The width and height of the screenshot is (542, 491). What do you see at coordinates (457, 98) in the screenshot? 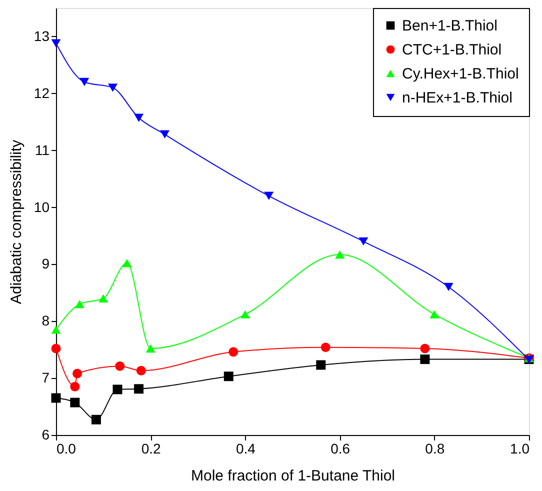
I see `legend-label: n-HEx+1-B.Thiol` at bounding box center [457, 98].